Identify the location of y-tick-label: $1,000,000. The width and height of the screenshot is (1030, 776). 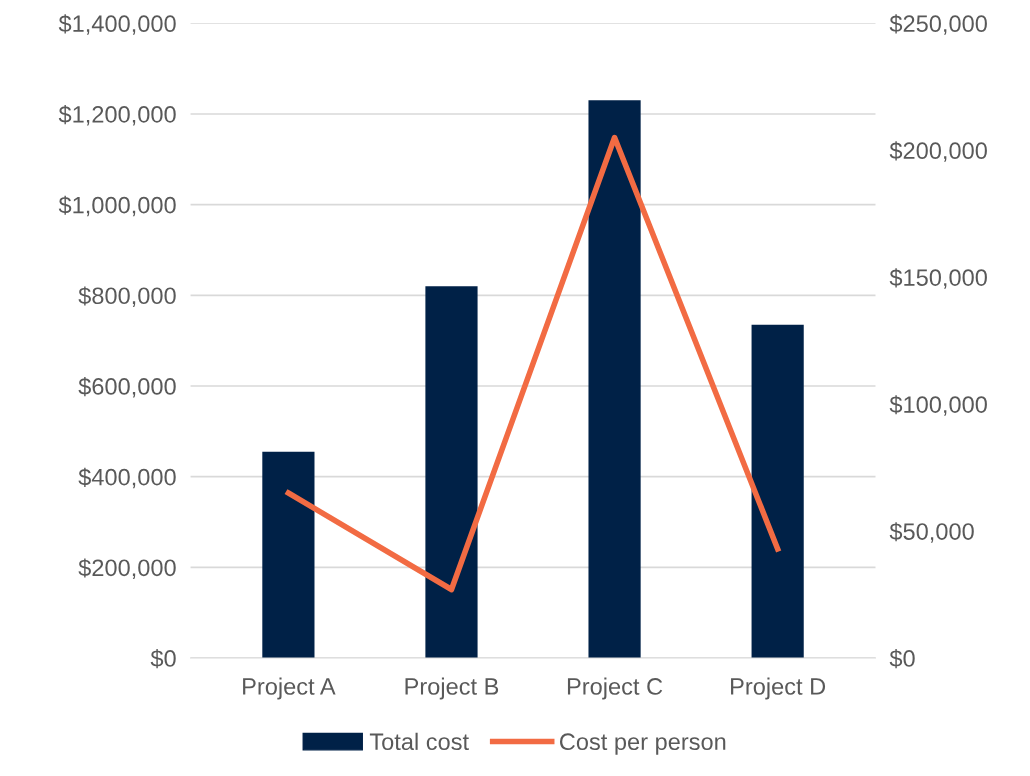
(117, 206).